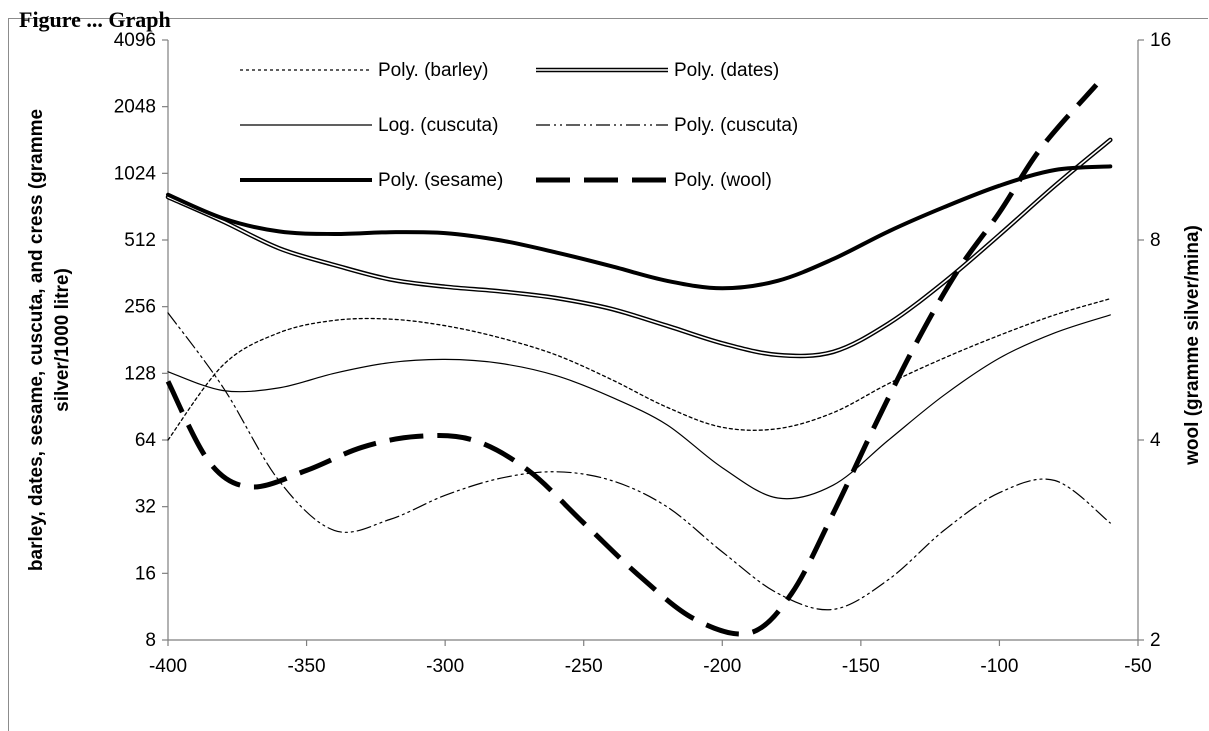 This screenshot has width=1209, height=731. Describe the element at coordinates (95, 19) in the screenshot. I see `page-heading: Figure ... Graph` at that location.